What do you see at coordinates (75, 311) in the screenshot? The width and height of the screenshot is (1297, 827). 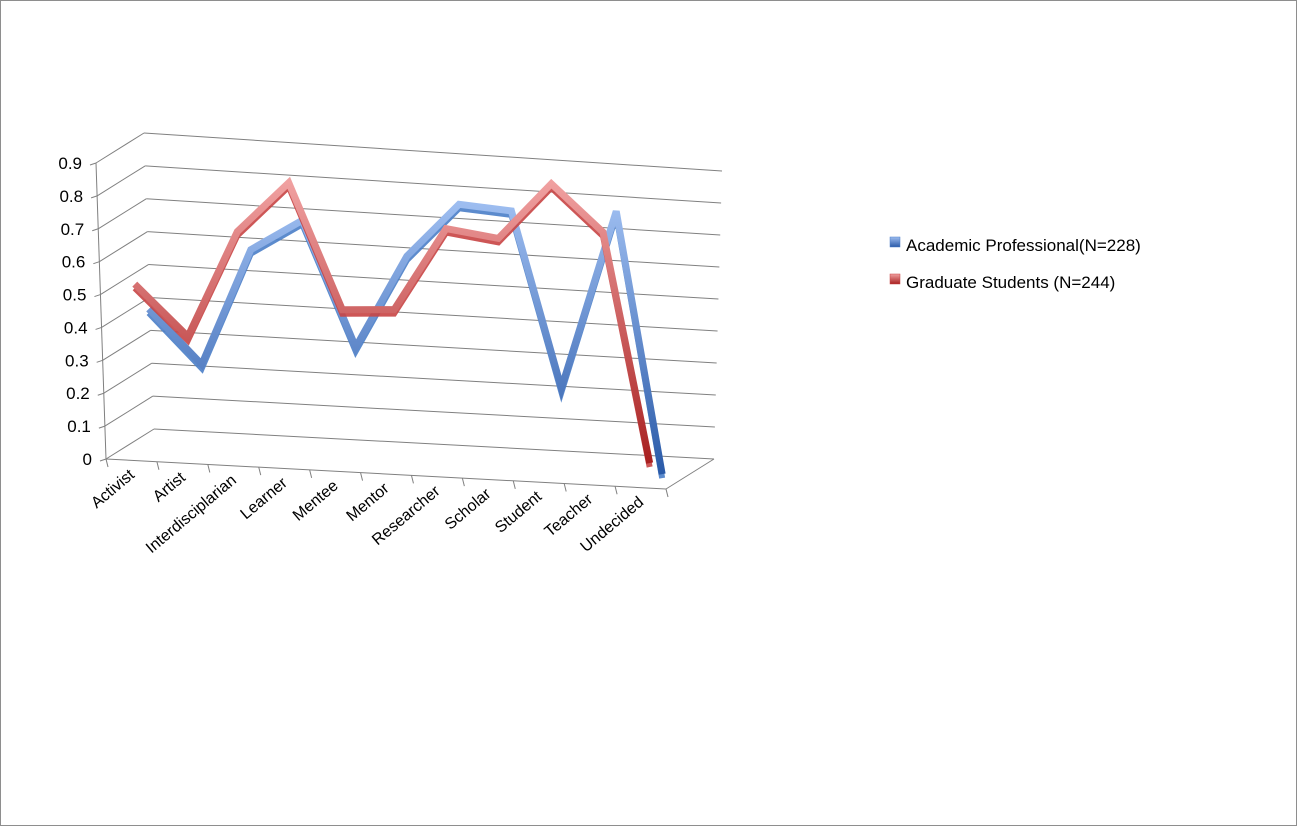 I see `y-axis-ticks: 0 0.1 0.2 0.3 0.4 0.5 0.6 0.7 0.8 0.9` at bounding box center [75, 311].